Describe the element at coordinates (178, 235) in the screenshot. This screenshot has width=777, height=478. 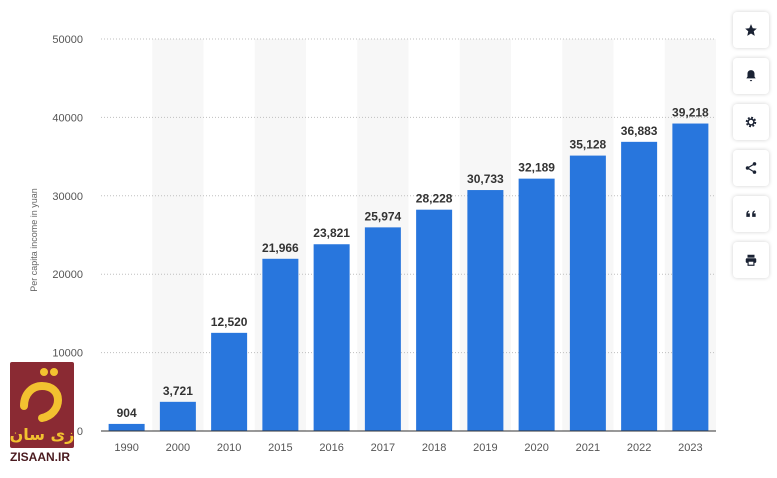
I see `column-band` at that location.